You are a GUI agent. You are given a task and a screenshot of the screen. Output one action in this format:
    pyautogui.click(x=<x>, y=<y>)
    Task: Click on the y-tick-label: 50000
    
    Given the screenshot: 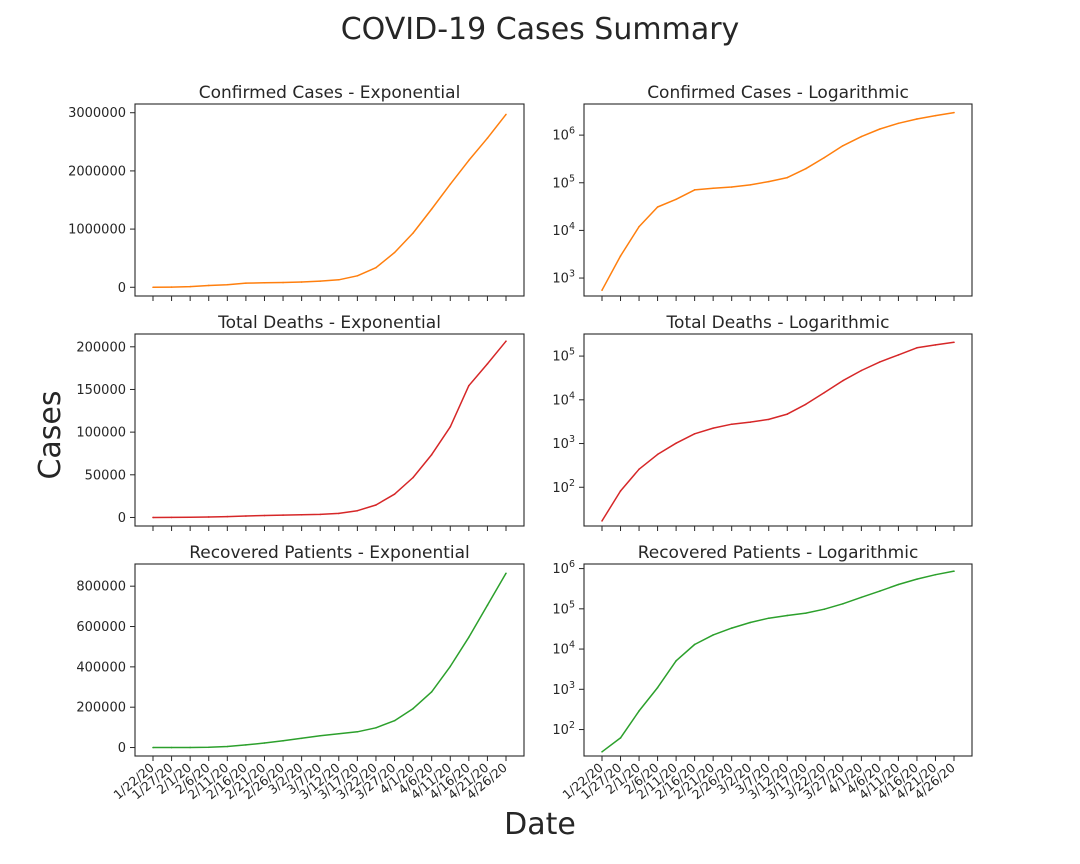 What is the action you would take?
    pyautogui.click(x=105, y=475)
    